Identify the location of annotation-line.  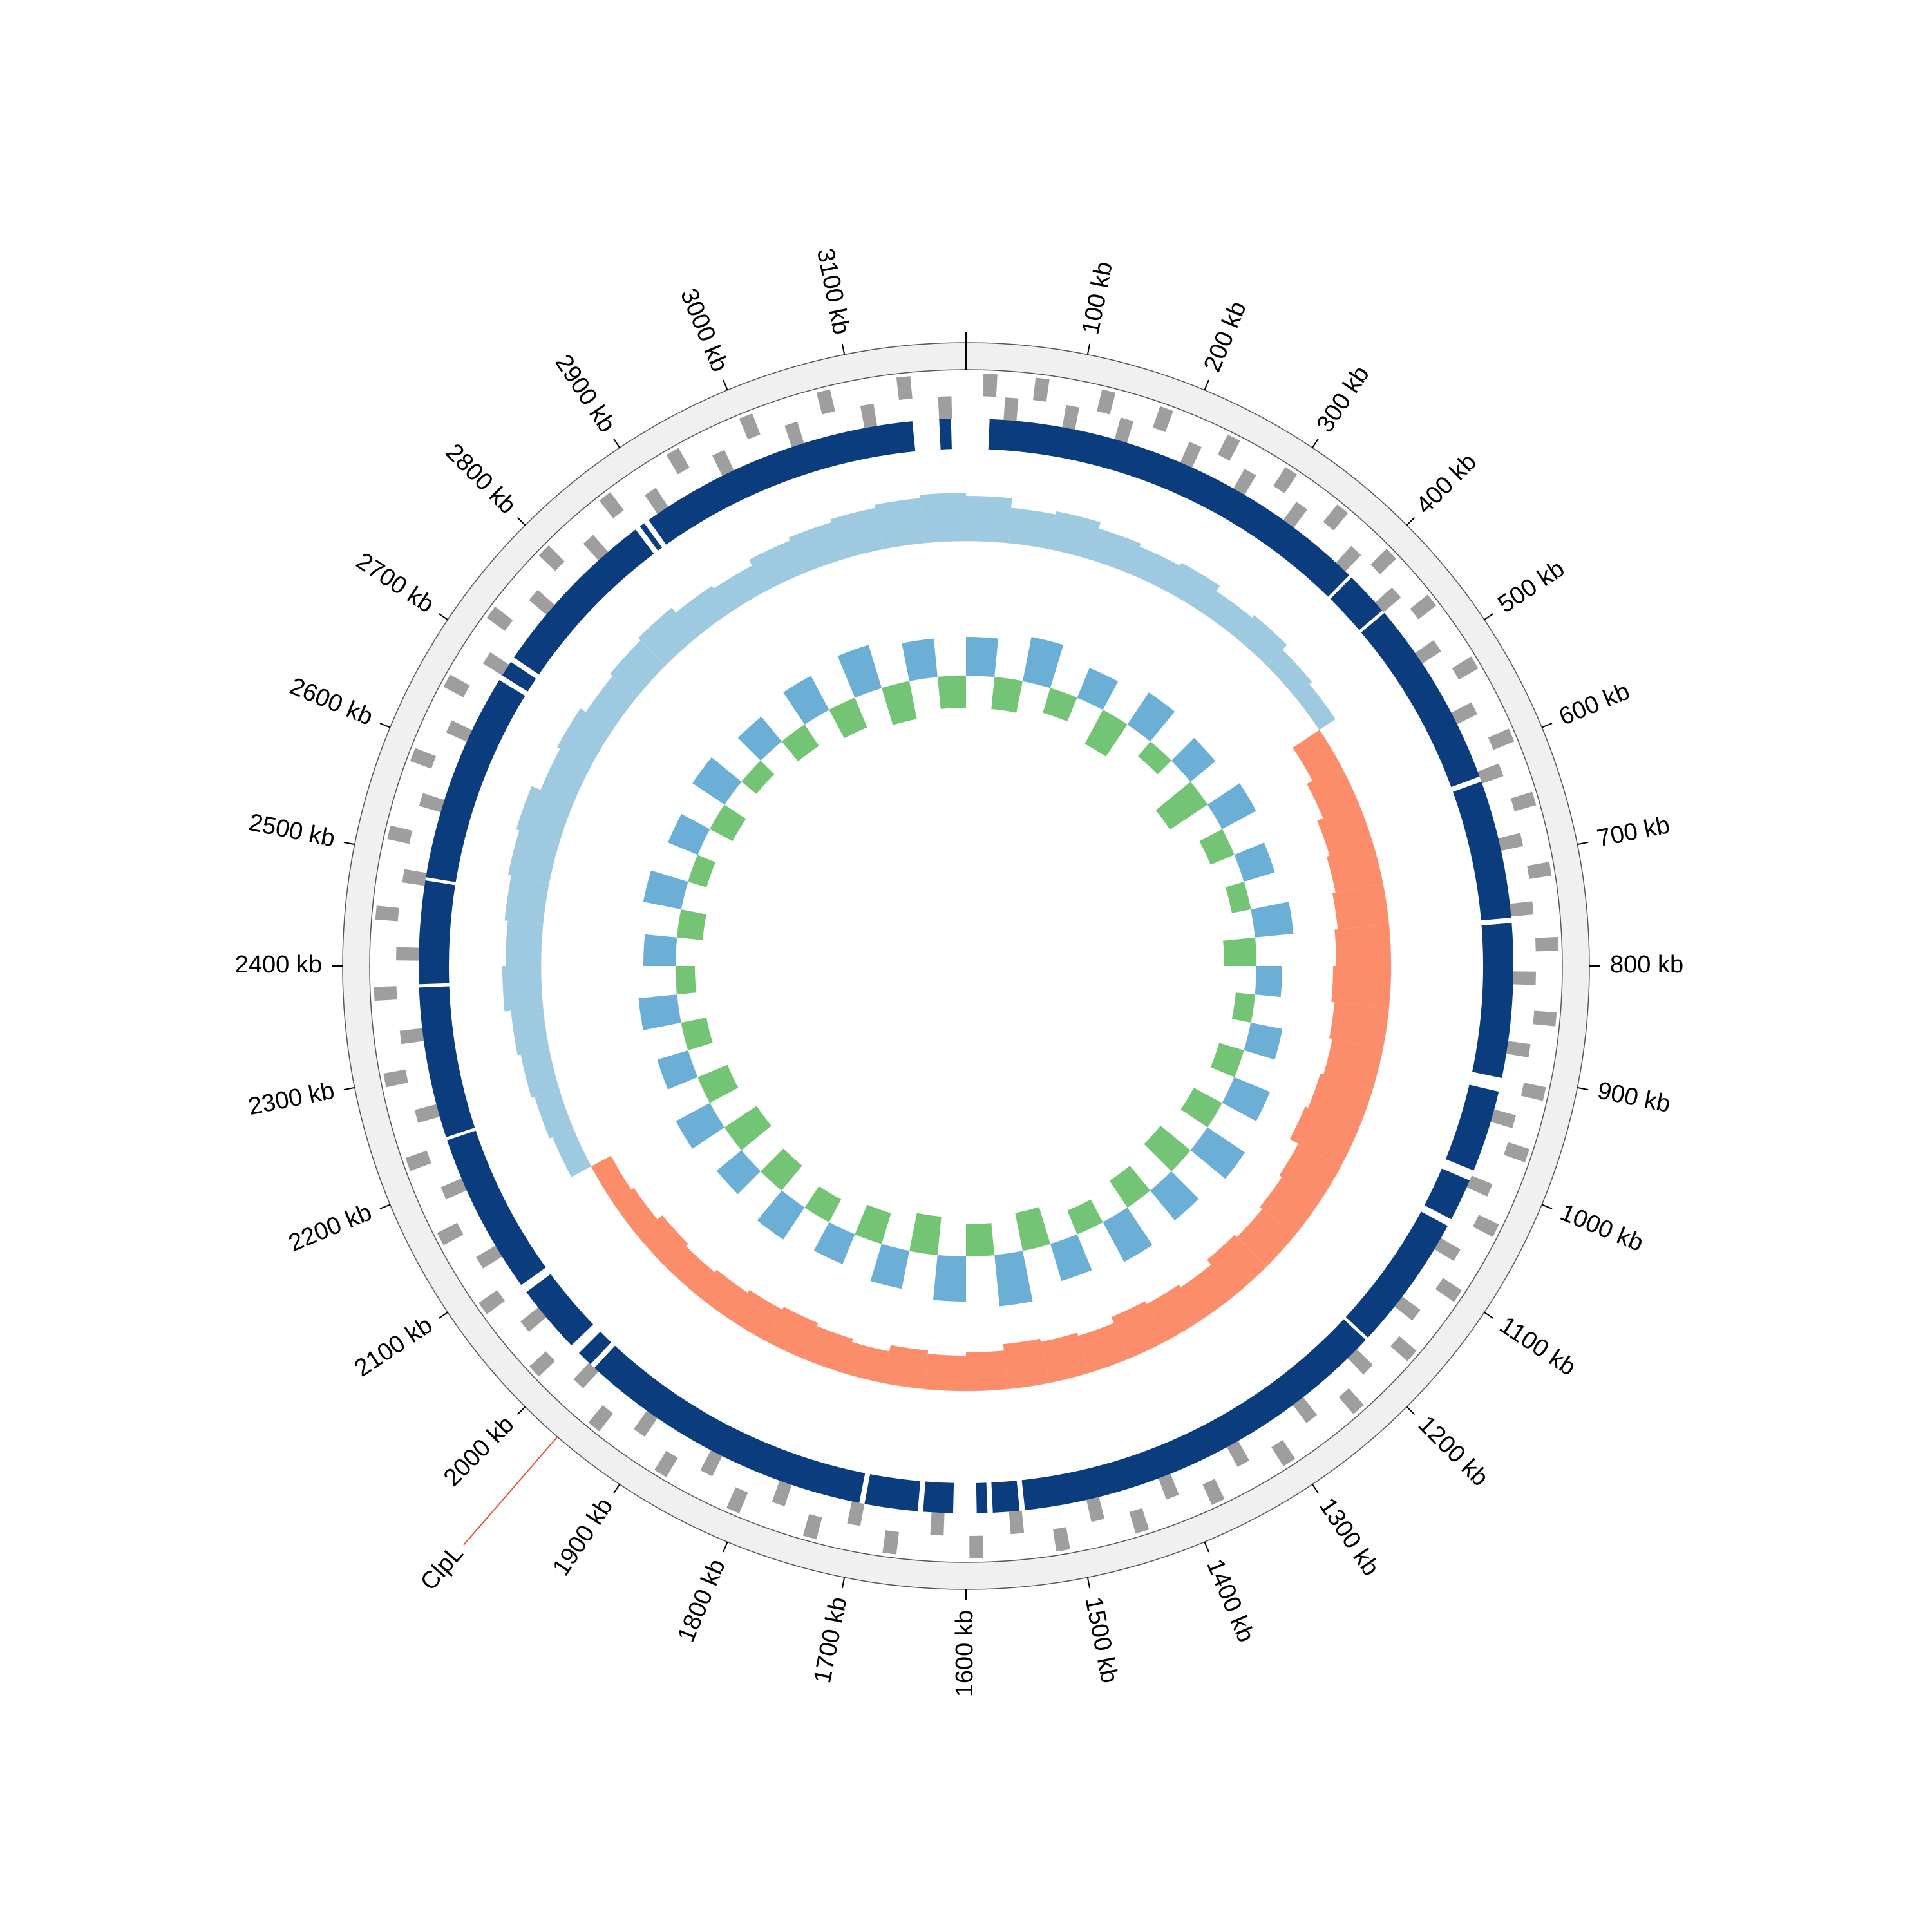
(511, 1491).